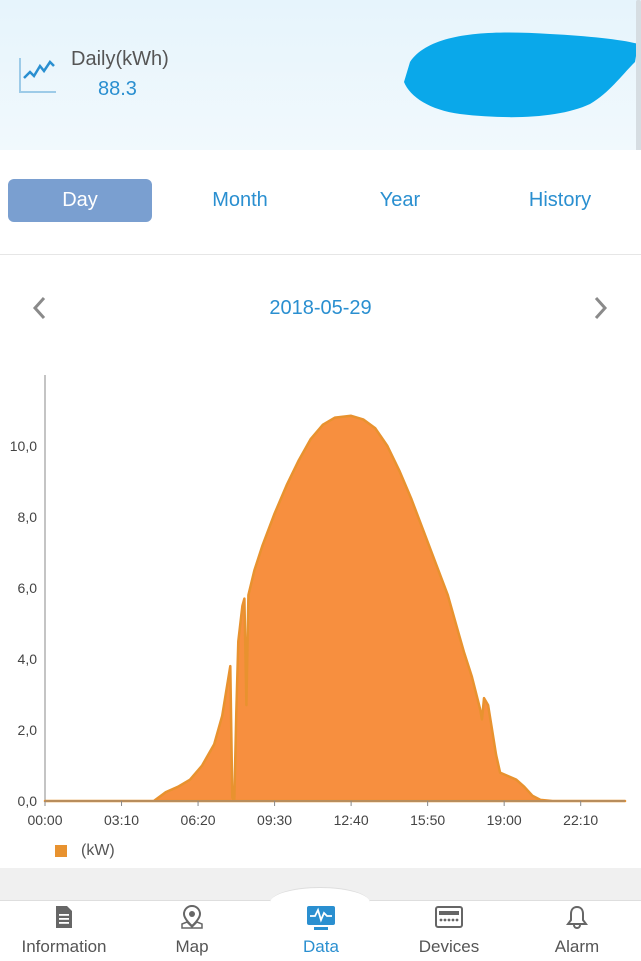 This screenshot has height=961, width=641. Describe the element at coordinates (577, 917) in the screenshot. I see `bell-icon` at that location.